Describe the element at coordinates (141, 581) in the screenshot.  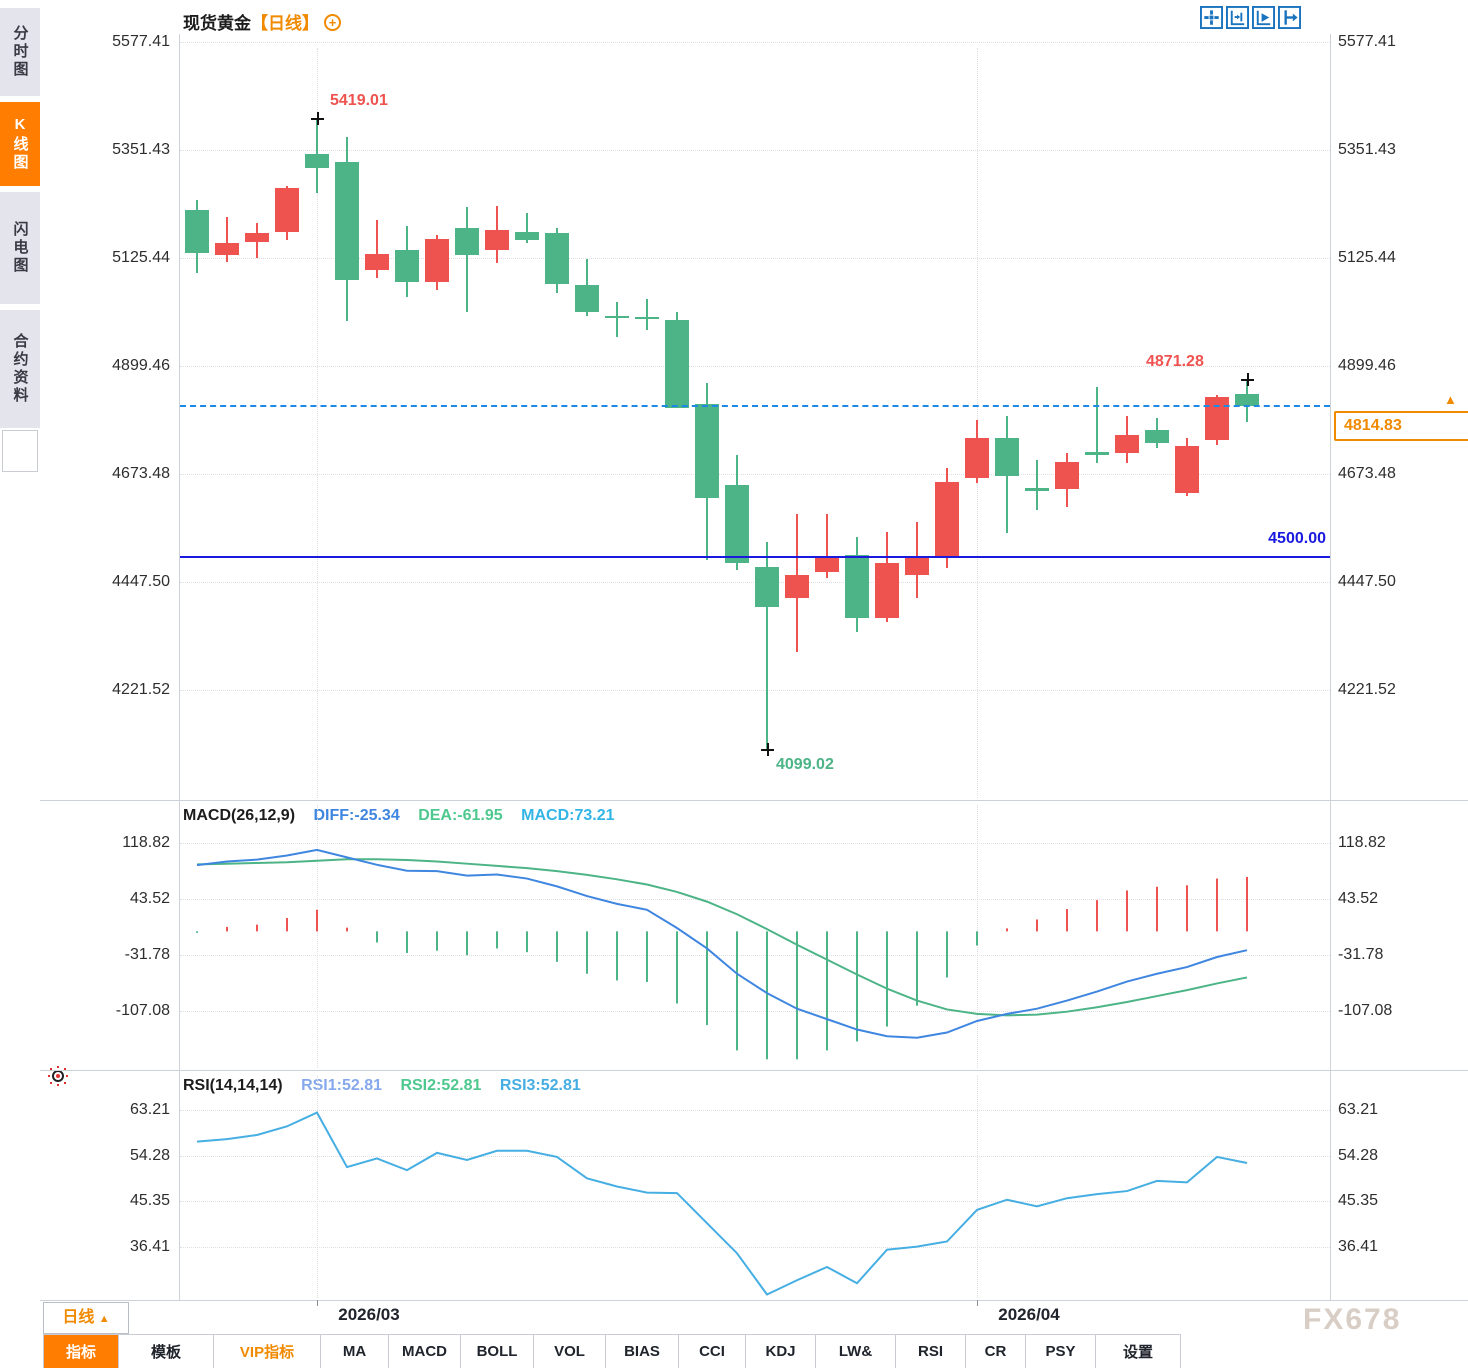
I see `price-tick-left: 4447.50` at that location.